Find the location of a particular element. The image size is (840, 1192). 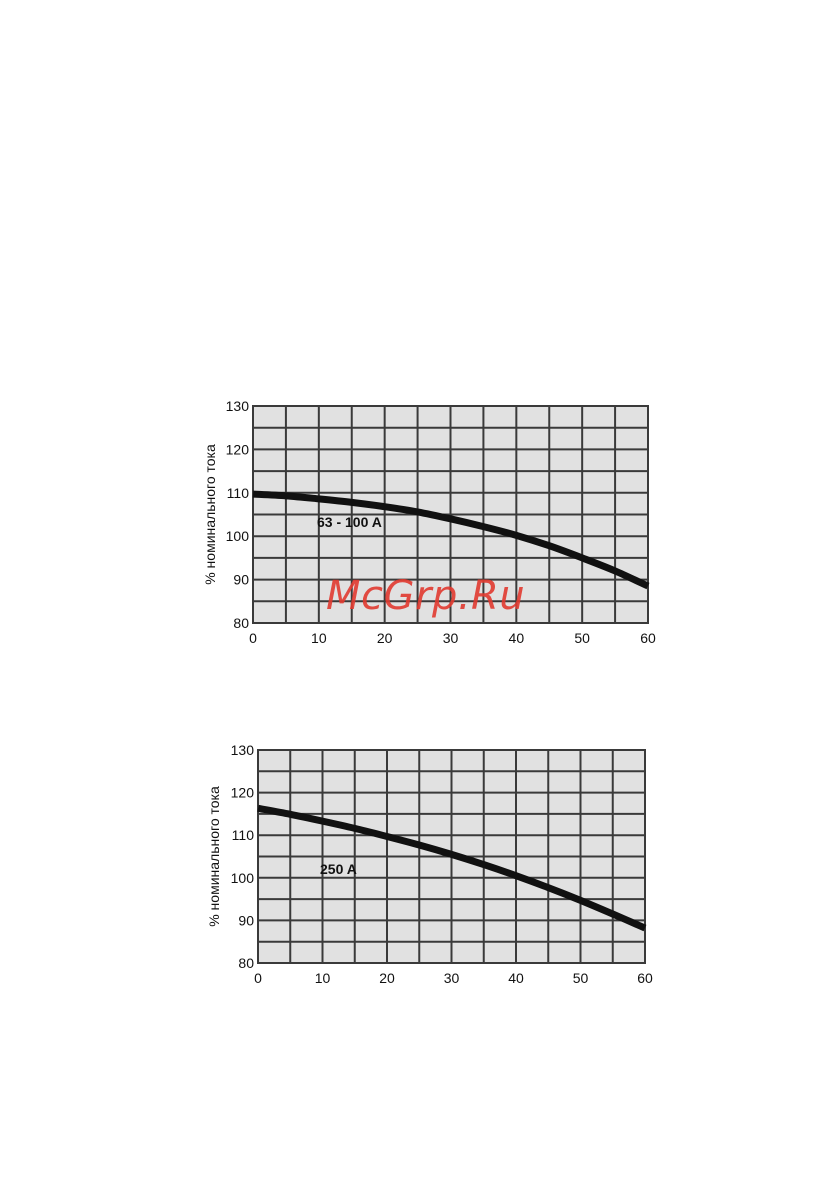

series-label: 250 A is located at coordinates (338, 869).